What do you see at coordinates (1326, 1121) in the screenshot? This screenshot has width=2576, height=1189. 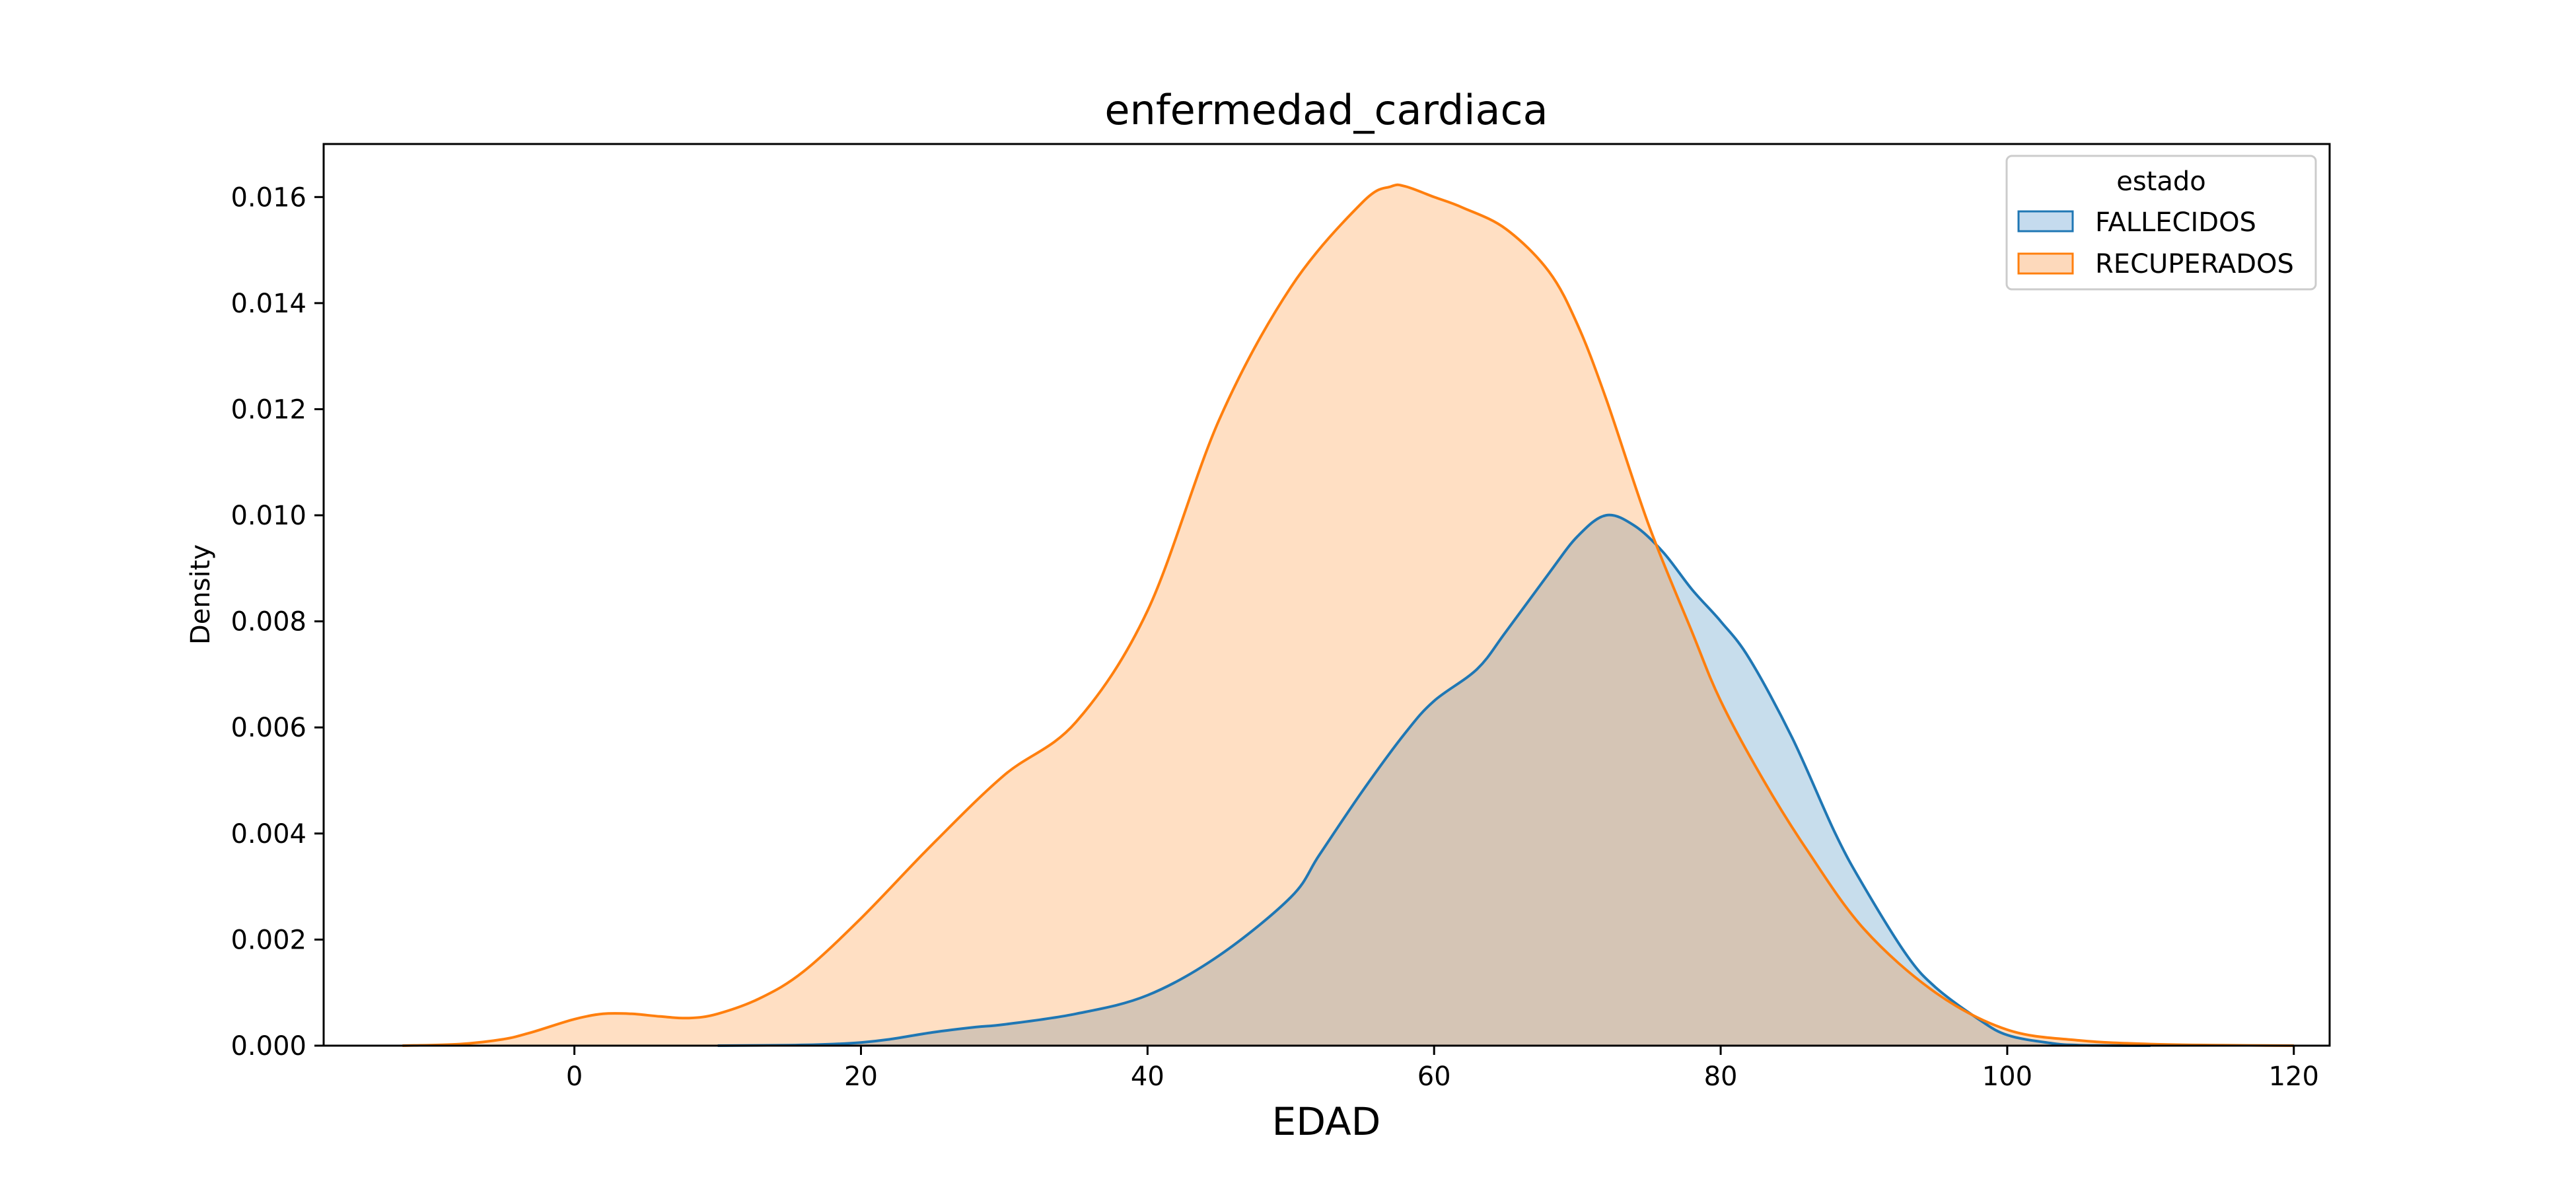 I see `x-axis-label: EDAD` at bounding box center [1326, 1121].